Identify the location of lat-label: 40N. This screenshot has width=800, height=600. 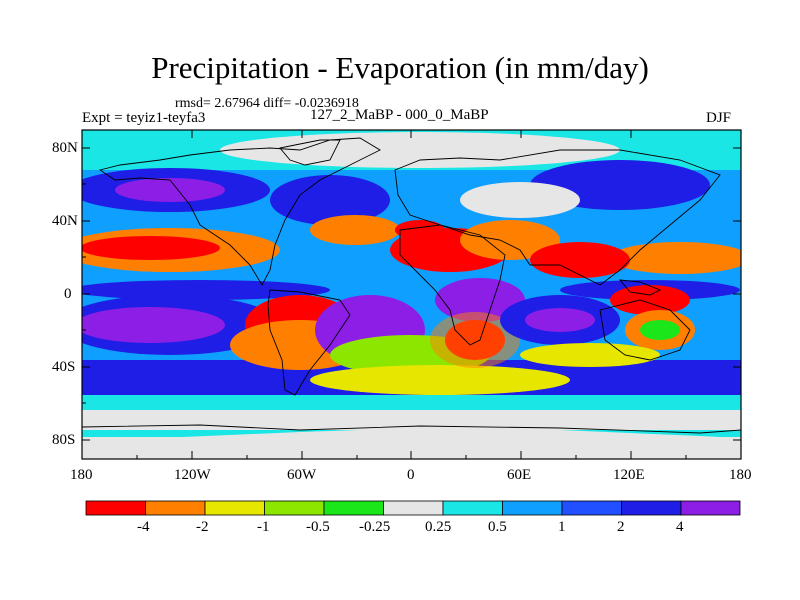
(65, 221).